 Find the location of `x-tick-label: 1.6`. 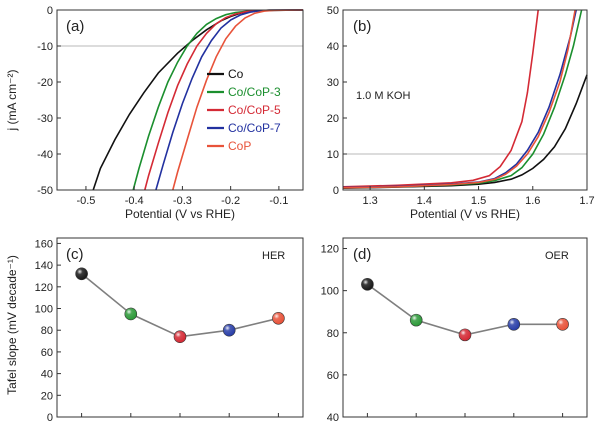

x-tick-label: 1.6 is located at coordinates (532, 201).